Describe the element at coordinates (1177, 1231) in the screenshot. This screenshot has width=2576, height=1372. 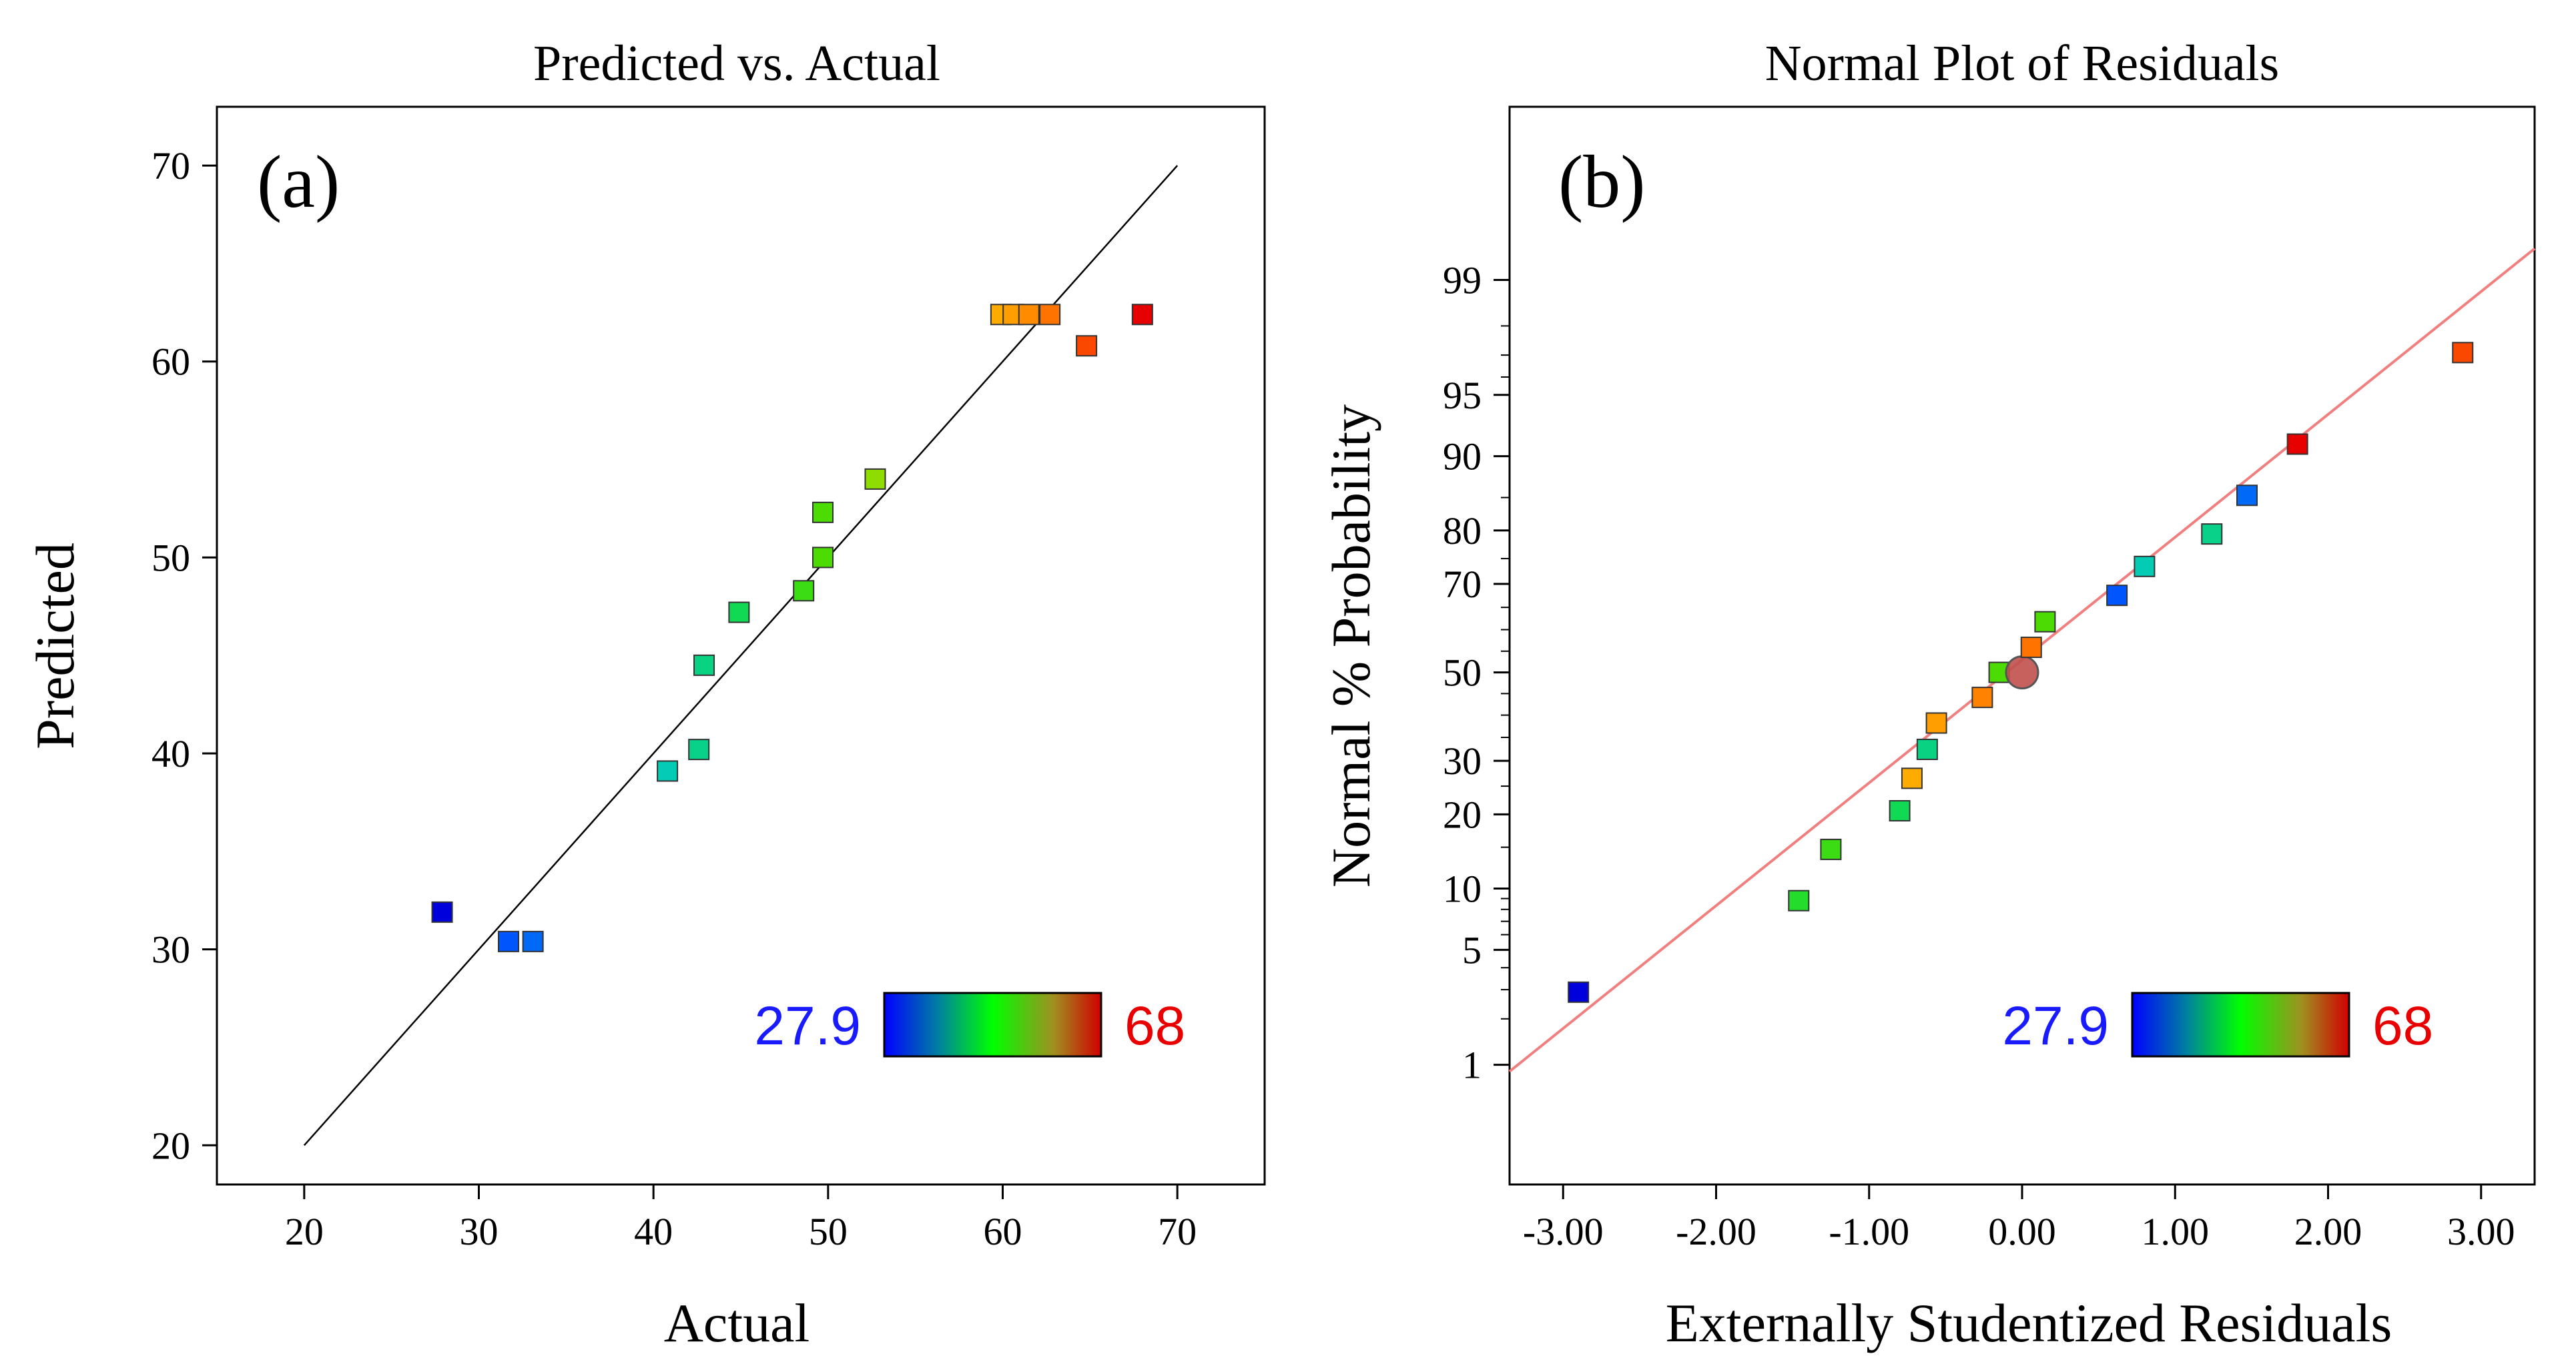
I see `panel-a-x-tick-label: 70` at that location.